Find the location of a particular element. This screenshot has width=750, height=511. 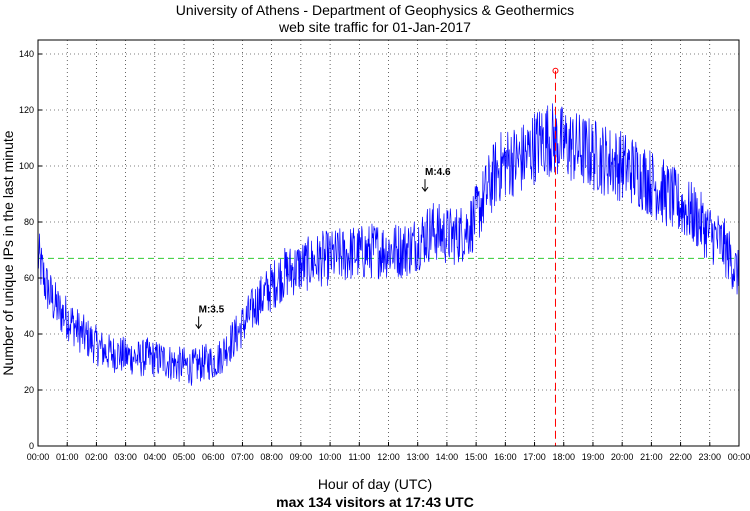

y-tick-label: 80 is located at coordinates (29, 222).